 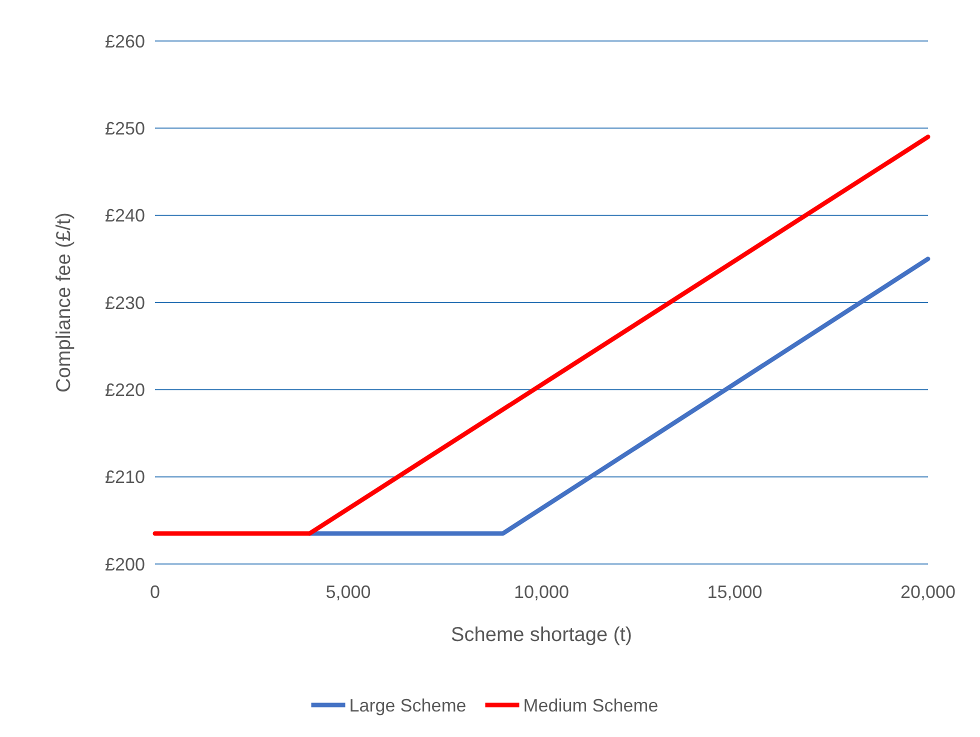 I want to click on x-tick-label: 15,000, so click(x=734, y=592).